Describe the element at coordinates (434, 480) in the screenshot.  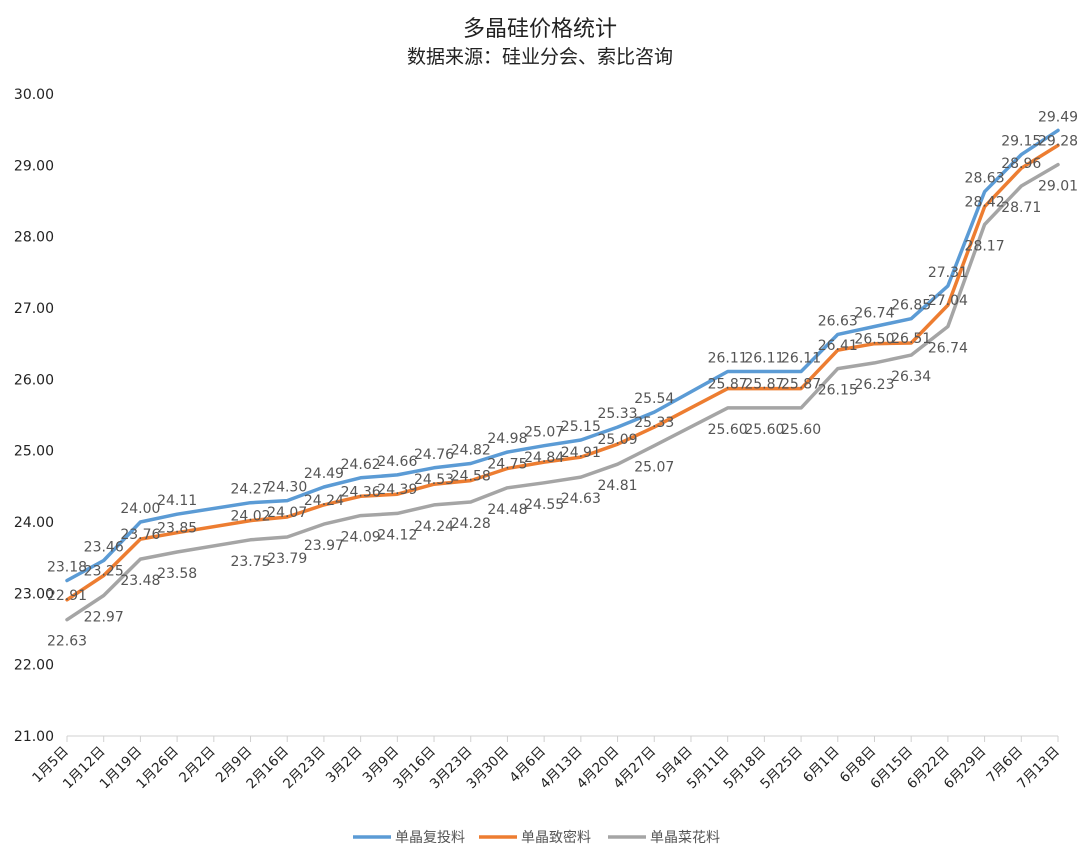
I see `data-label: 24.53` at that location.